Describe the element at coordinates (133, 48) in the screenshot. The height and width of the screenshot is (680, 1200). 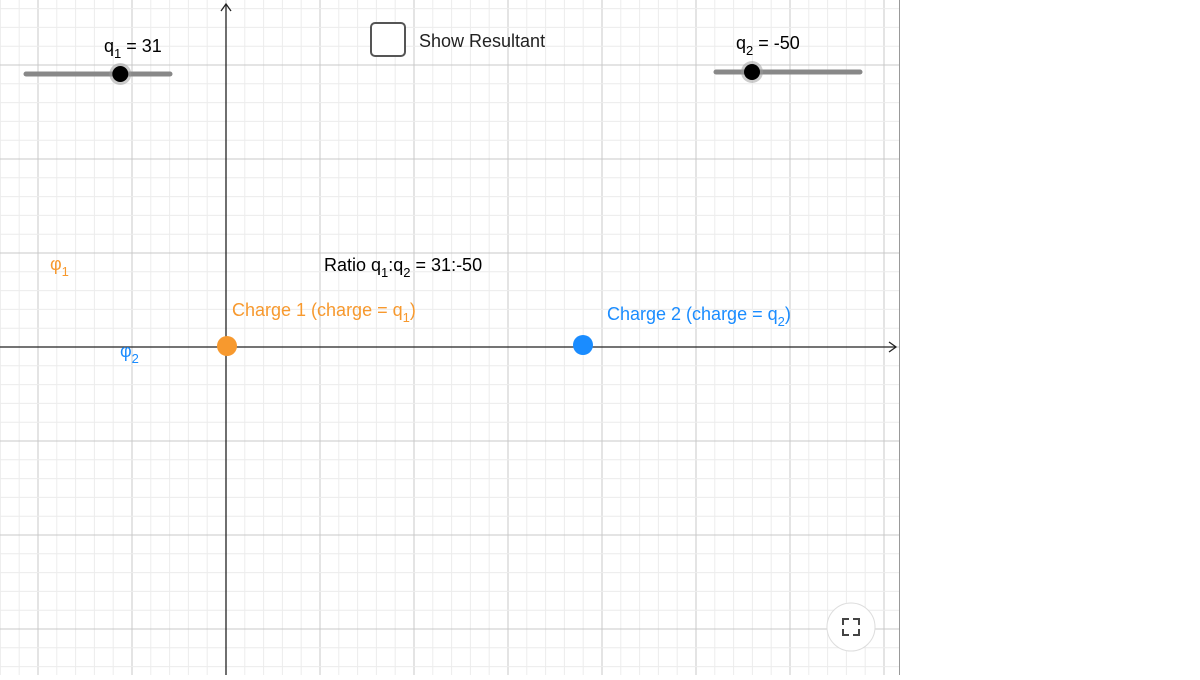
I see `slider-1-label: q1 = 31` at that location.